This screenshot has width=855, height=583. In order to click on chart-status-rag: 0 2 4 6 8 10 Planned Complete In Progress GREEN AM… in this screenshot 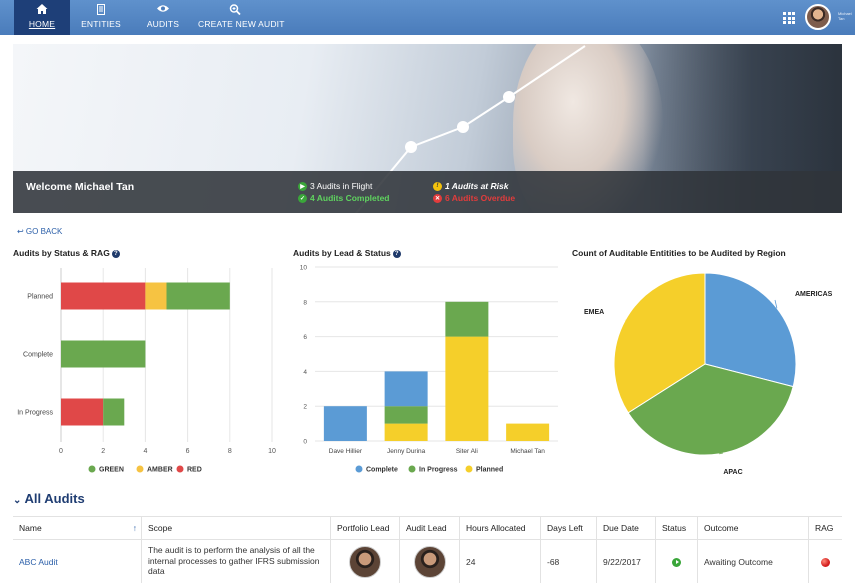, I will do `click(146, 371)`.